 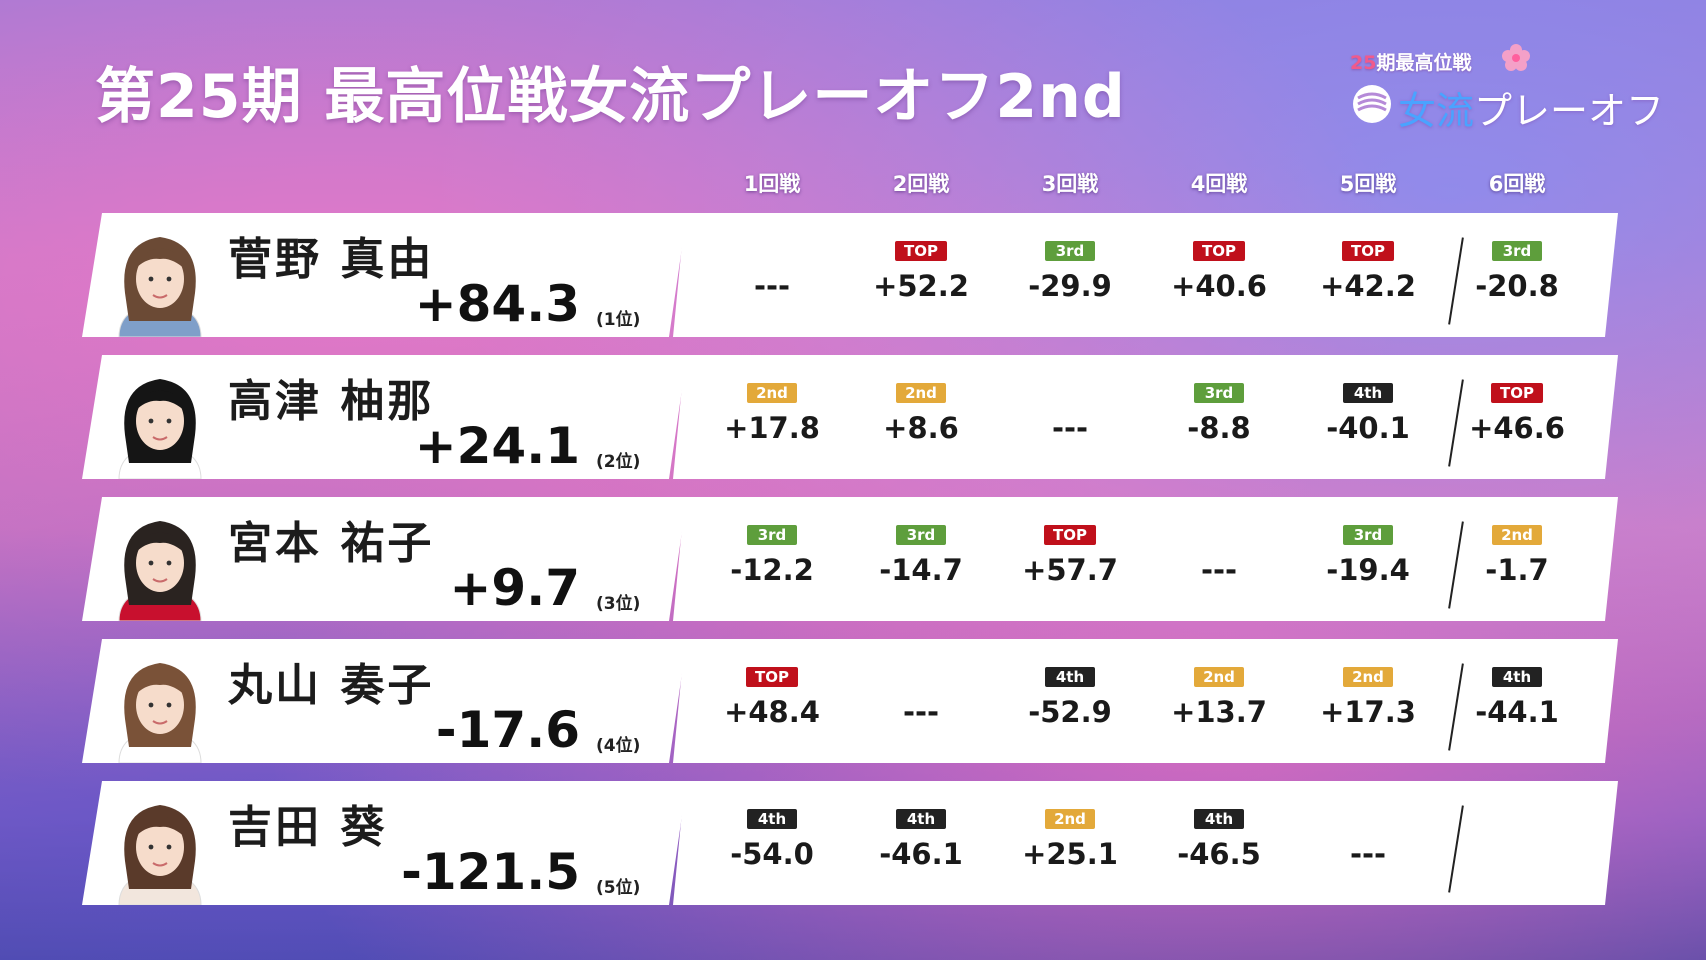 I want to click on game-score: -20.8, so click(x=1517, y=286).